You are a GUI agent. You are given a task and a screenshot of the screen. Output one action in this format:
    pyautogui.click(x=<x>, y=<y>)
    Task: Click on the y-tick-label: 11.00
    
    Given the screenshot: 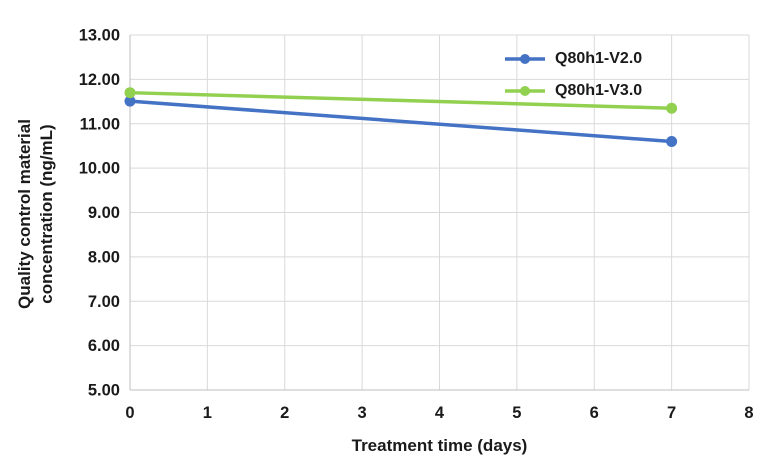 What is the action you would take?
    pyautogui.click(x=100, y=124)
    